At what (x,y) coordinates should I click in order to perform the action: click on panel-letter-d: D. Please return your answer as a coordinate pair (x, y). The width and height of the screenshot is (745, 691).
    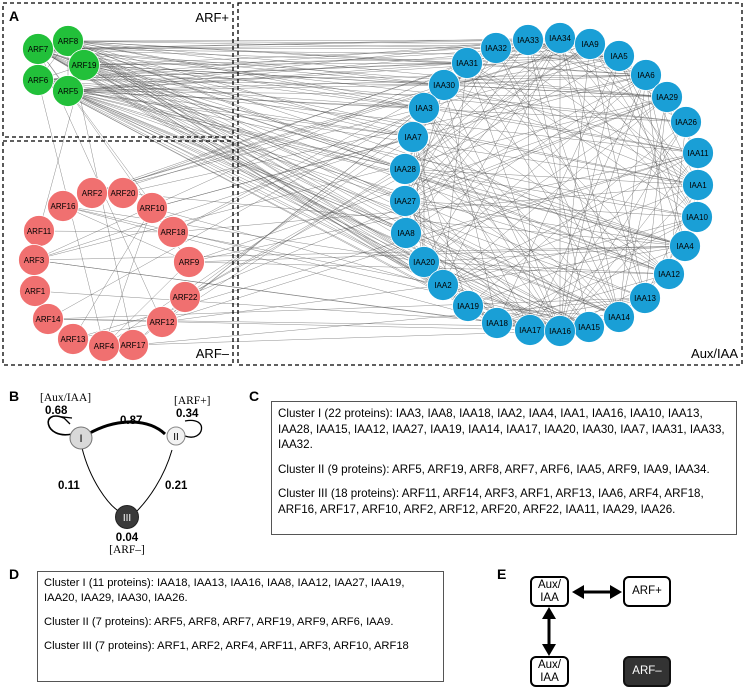
    Looking at the image, I should click on (14, 574).